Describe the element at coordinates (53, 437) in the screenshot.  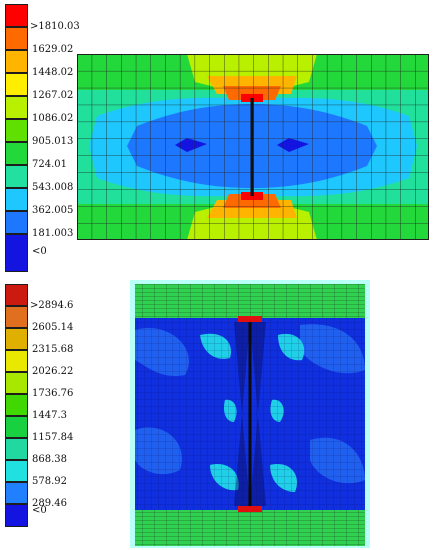
I see `legend-label-b7: 1157.84` at that location.